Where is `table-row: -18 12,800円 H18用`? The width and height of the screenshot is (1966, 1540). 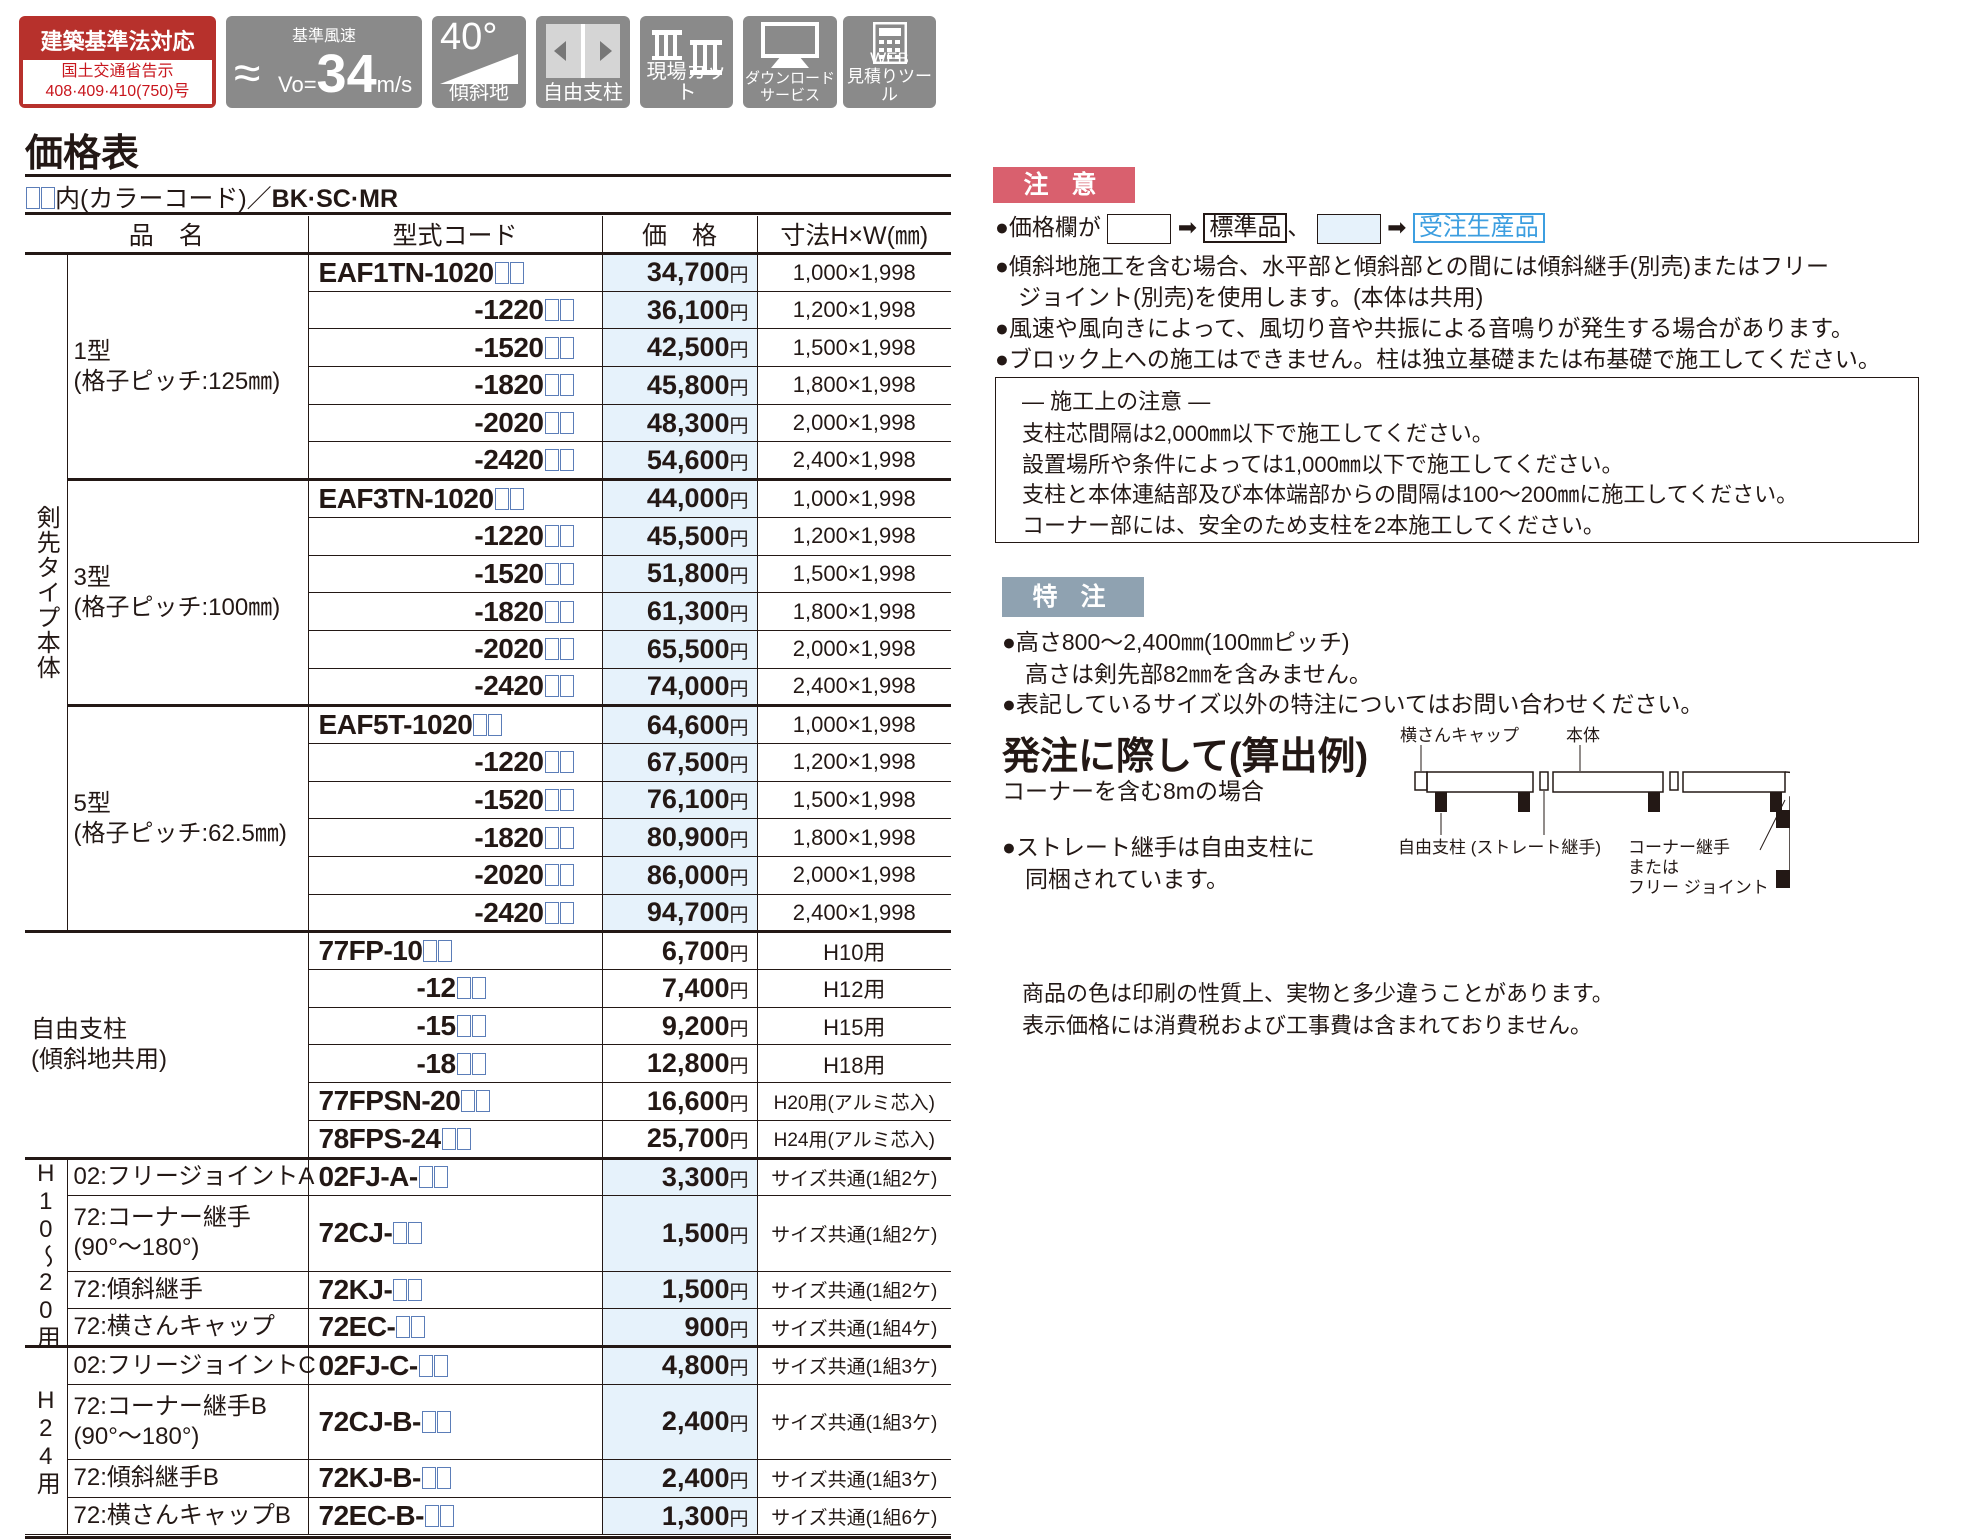 table-row: -18 12,800円 H18用 is located at coordinates (488, 1064).